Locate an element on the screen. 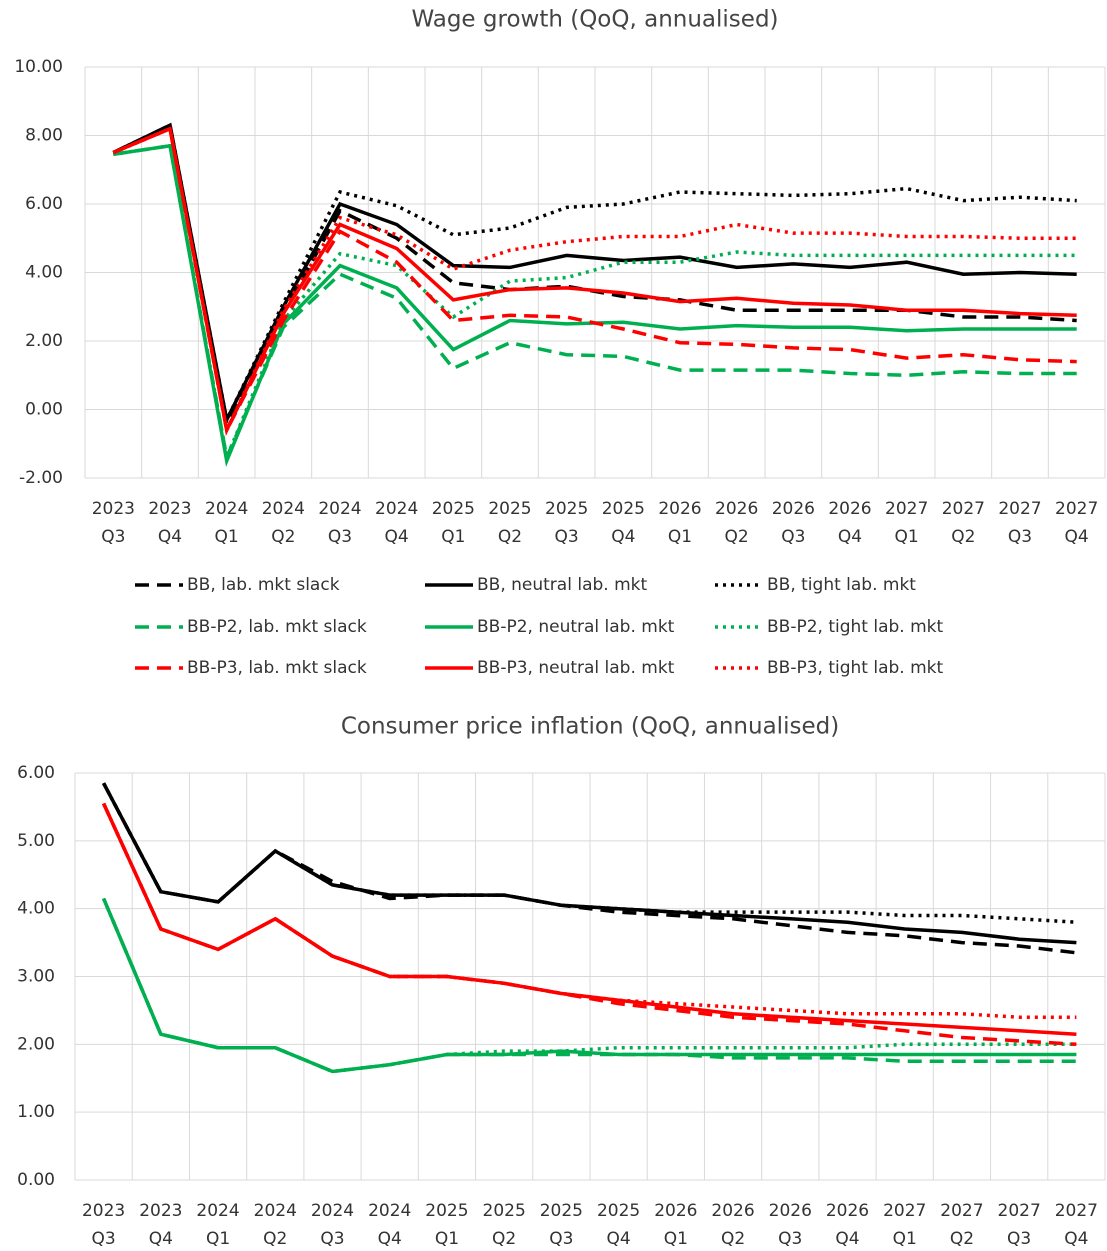 Image resolution: width=1107 pixels, height=1251 pixels. legend-label: BB, lab. mkt slack is located at coordinates (263, 585).